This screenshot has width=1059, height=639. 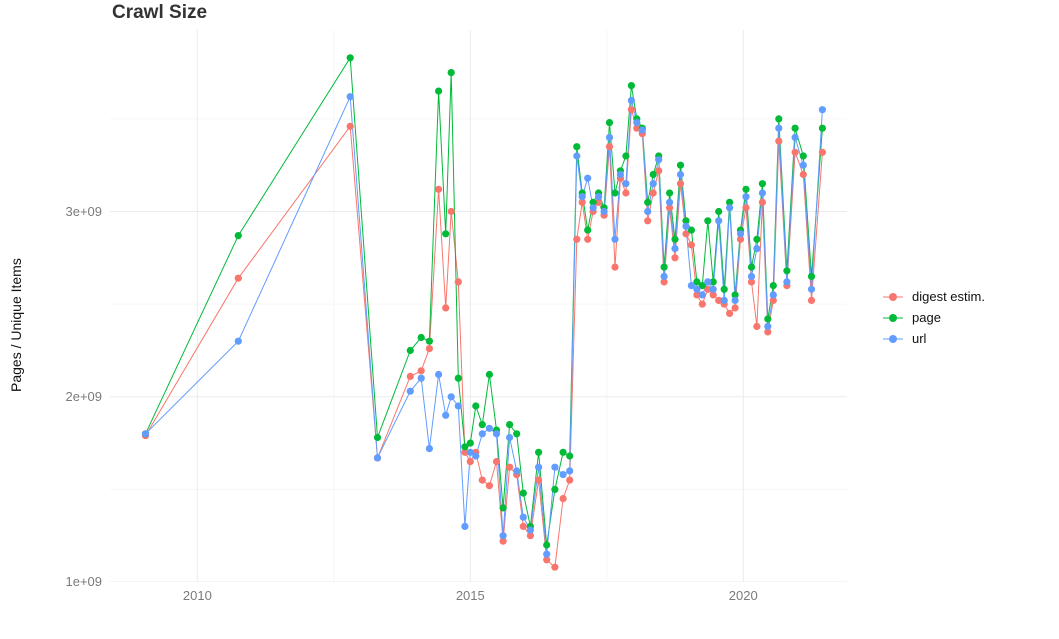 I want to click on legend-label: digest estim., so click(x=948, y=296).